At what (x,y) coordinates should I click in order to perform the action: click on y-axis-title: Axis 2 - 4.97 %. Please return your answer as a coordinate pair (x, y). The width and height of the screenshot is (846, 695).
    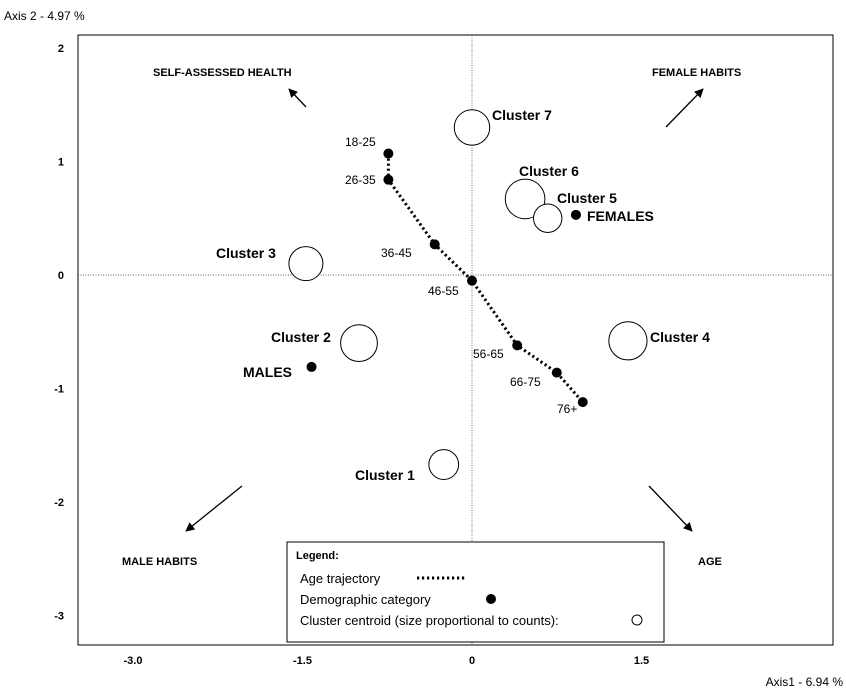
    Looking at the image, I should click on (44, 16).